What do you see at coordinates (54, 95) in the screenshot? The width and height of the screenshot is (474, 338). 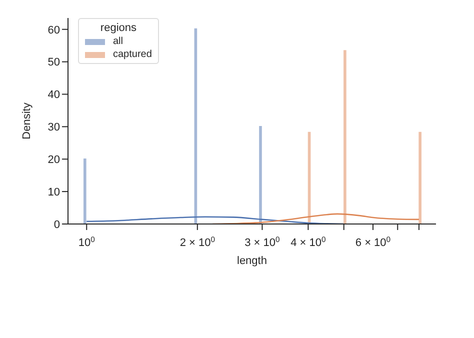 I see `y-tick-label: 40` at bounding box center [54, 95].